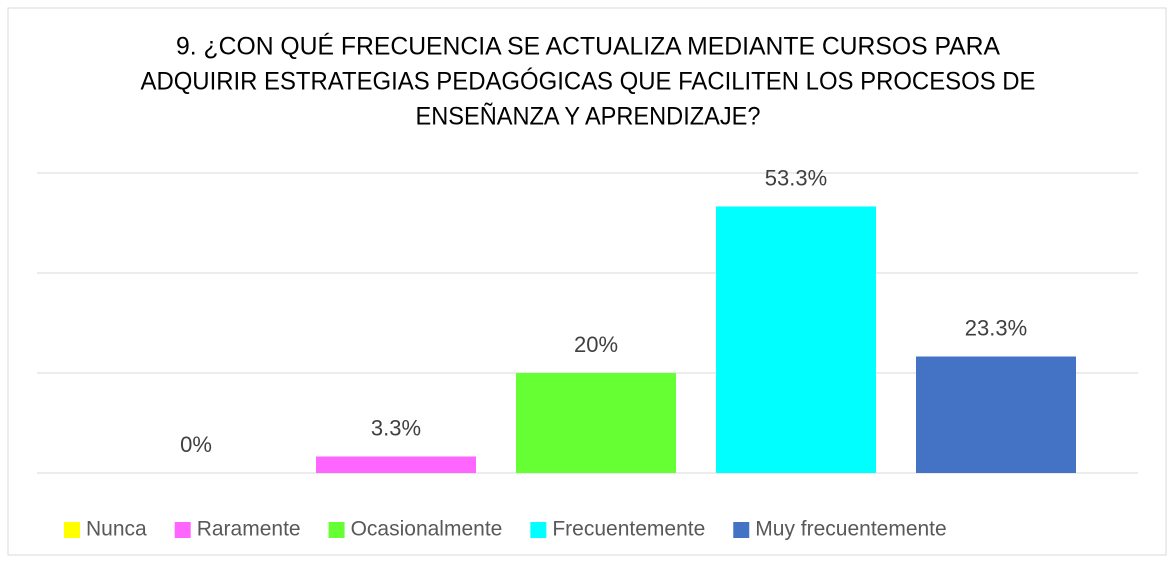  Describe the element at coordinates (796, 177) in the screenshot. I see `data-label: 53.3%` at that location.